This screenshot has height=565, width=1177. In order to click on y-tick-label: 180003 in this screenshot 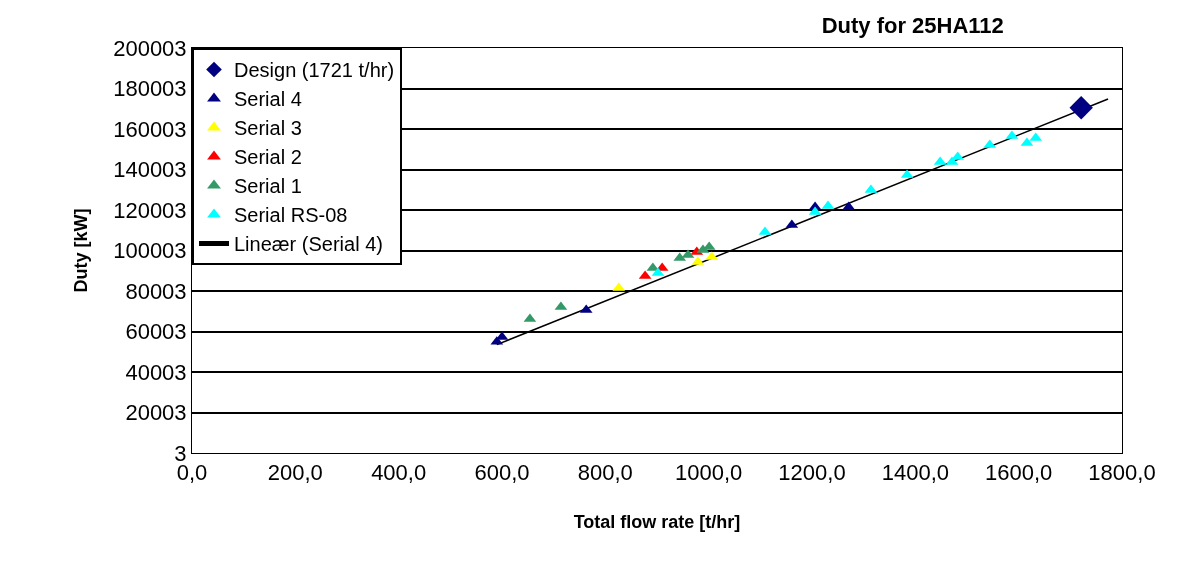, I will do `click(150, 89)`.